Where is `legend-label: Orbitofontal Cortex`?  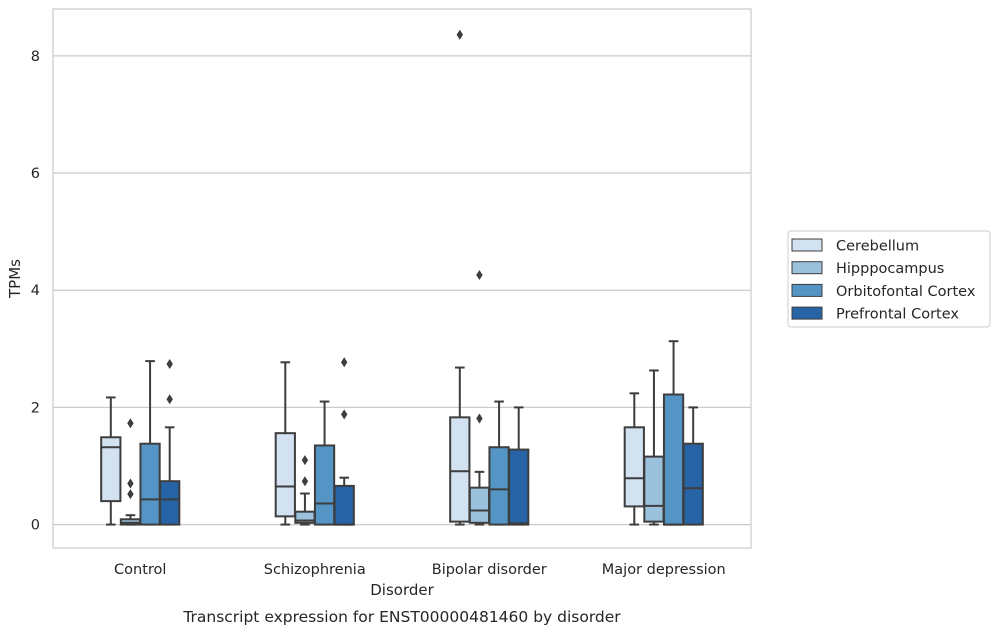
legend-label: Orbitofontal Cortex is located at coordinates (906, 292).